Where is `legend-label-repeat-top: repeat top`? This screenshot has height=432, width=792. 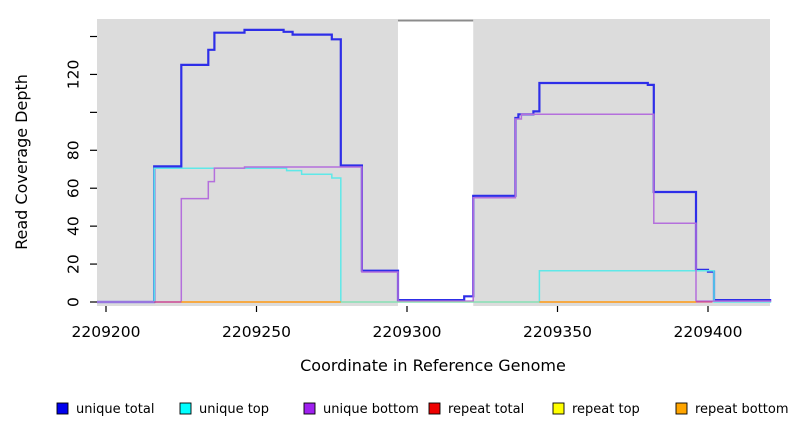 legend-label-repeat-top: repeat top is located at coordinates (606, 409).